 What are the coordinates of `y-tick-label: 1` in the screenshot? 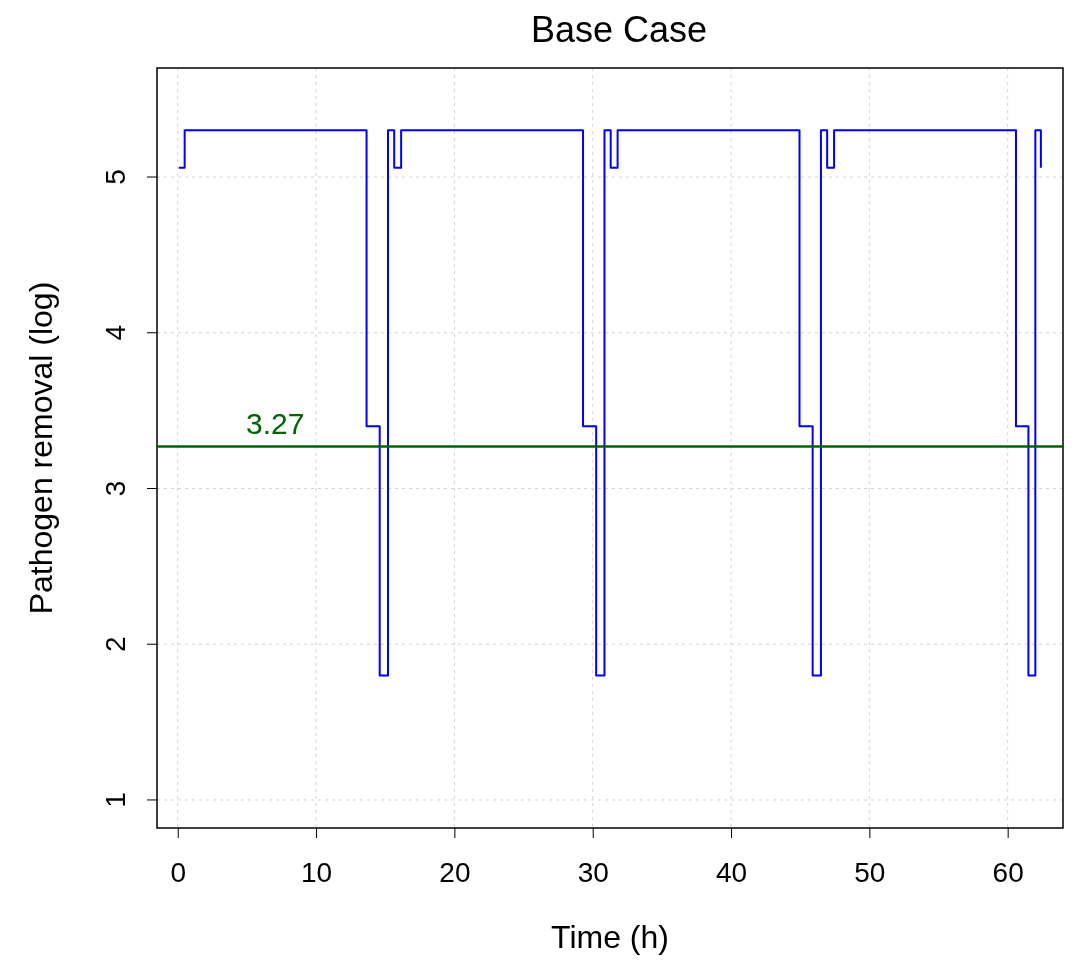 It's located at (115, 800).